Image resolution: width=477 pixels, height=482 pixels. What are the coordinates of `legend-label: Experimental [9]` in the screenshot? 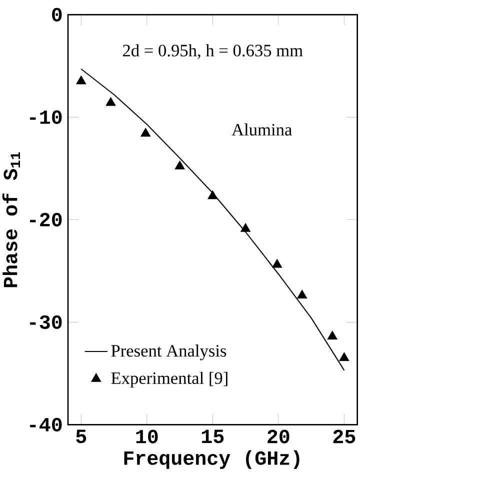 It's located at (169, 380).